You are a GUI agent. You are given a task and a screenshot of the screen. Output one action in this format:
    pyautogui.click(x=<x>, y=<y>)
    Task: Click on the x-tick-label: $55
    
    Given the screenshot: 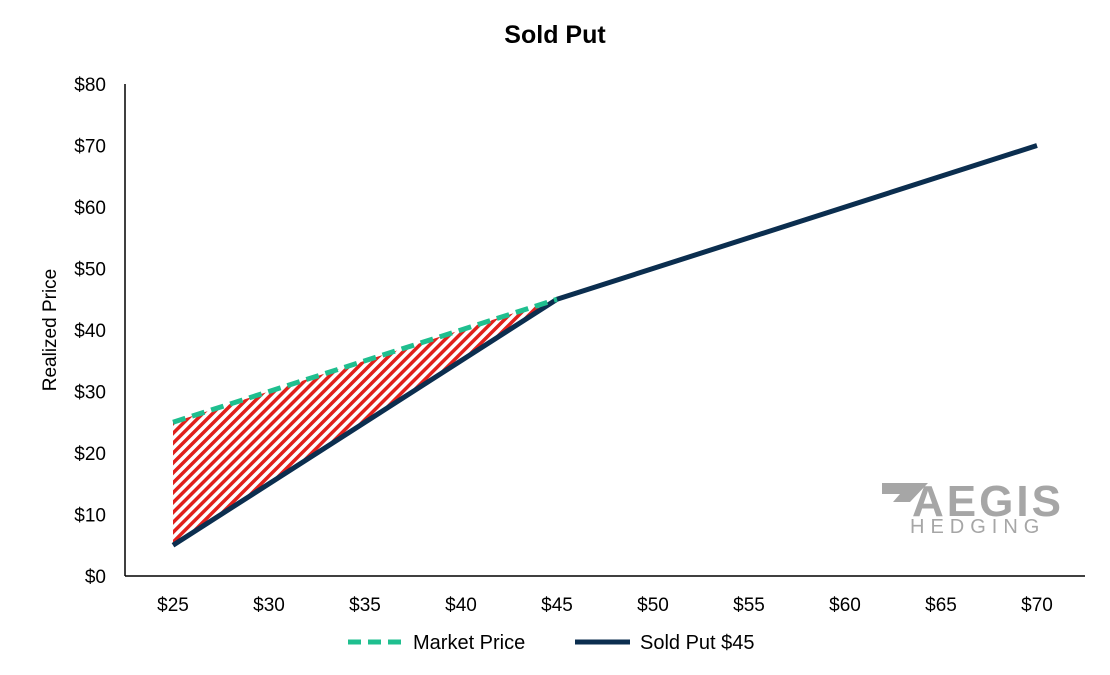 What is the action you would take?
    pyautogui.click(x=749, y=605)
    